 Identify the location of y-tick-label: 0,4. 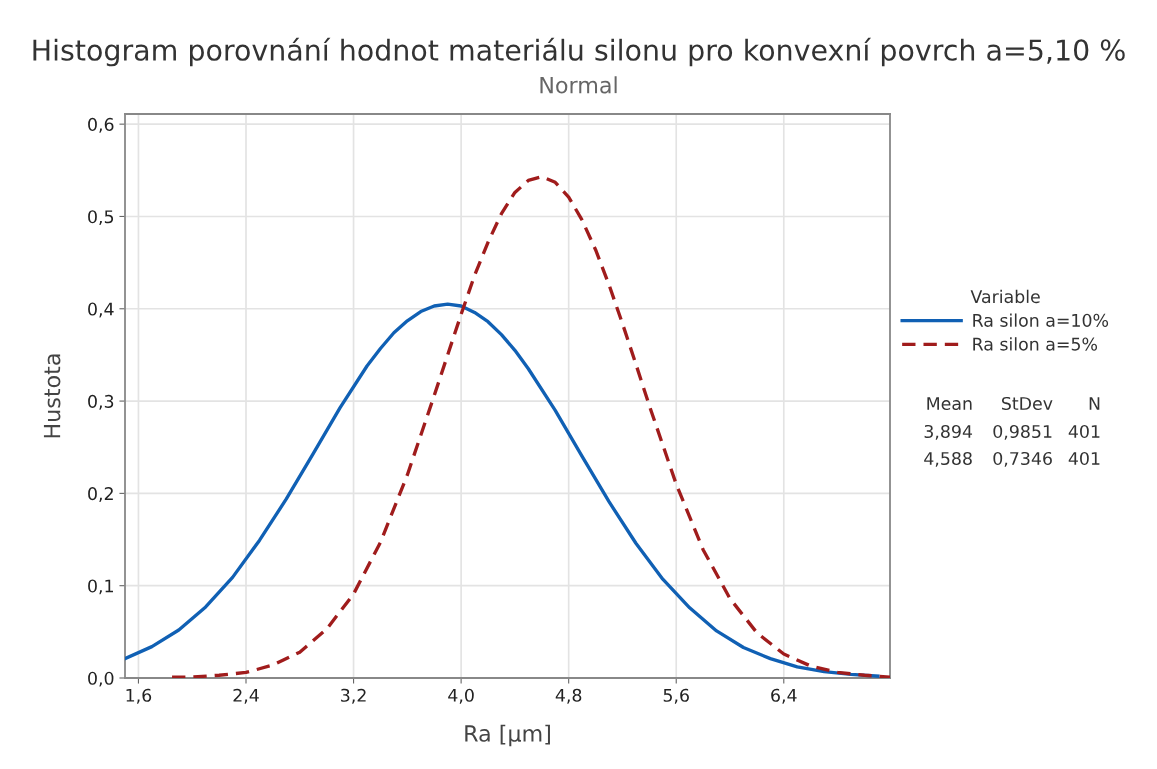
(101, 310).